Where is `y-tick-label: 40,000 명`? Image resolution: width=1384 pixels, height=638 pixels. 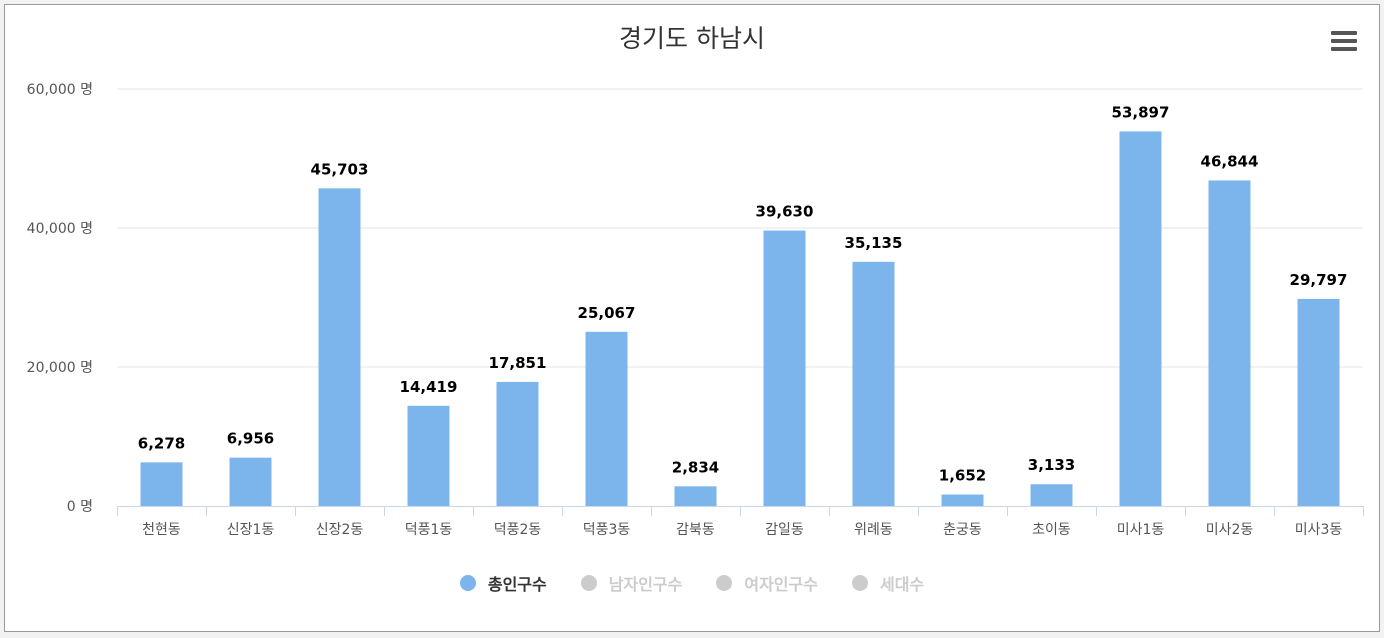 y-tick-label: 40,000 명 is located at coordinates (60, 229).